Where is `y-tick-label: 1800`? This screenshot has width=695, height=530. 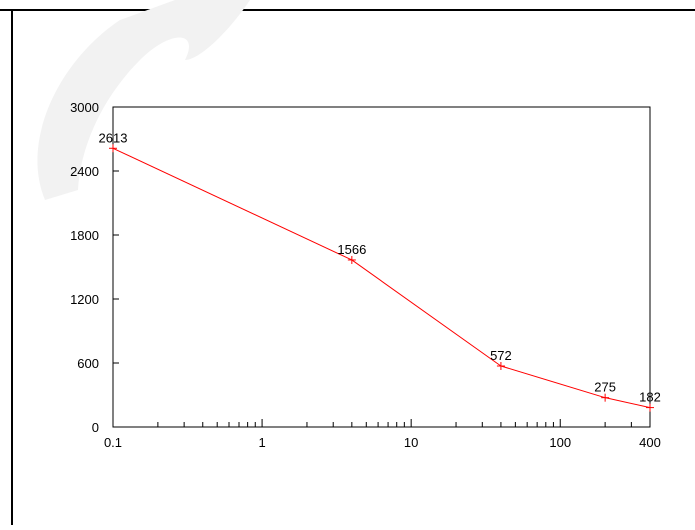
y-tick-label: 1800 is located at coordinates (84, 235).